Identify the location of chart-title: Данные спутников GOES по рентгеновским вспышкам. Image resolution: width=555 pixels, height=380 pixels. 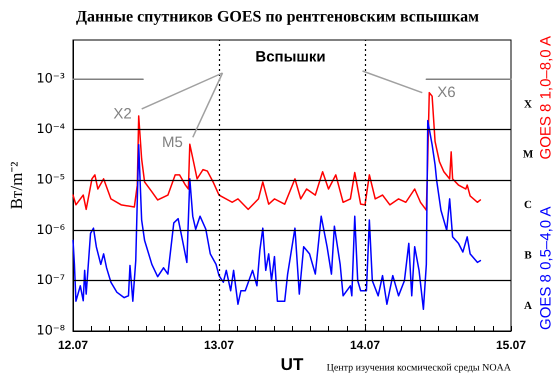
(278, 17).